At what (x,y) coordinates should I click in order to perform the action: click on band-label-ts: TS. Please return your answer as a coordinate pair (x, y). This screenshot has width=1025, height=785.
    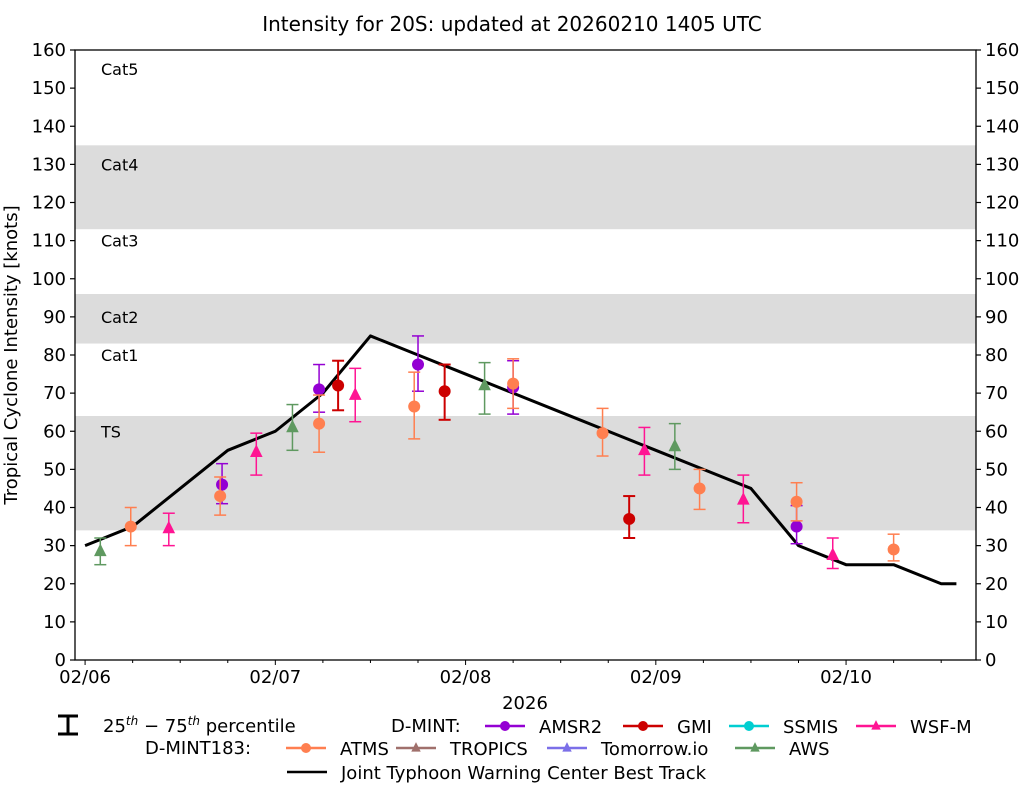
    Looking at the image, I should click on (110, 431).